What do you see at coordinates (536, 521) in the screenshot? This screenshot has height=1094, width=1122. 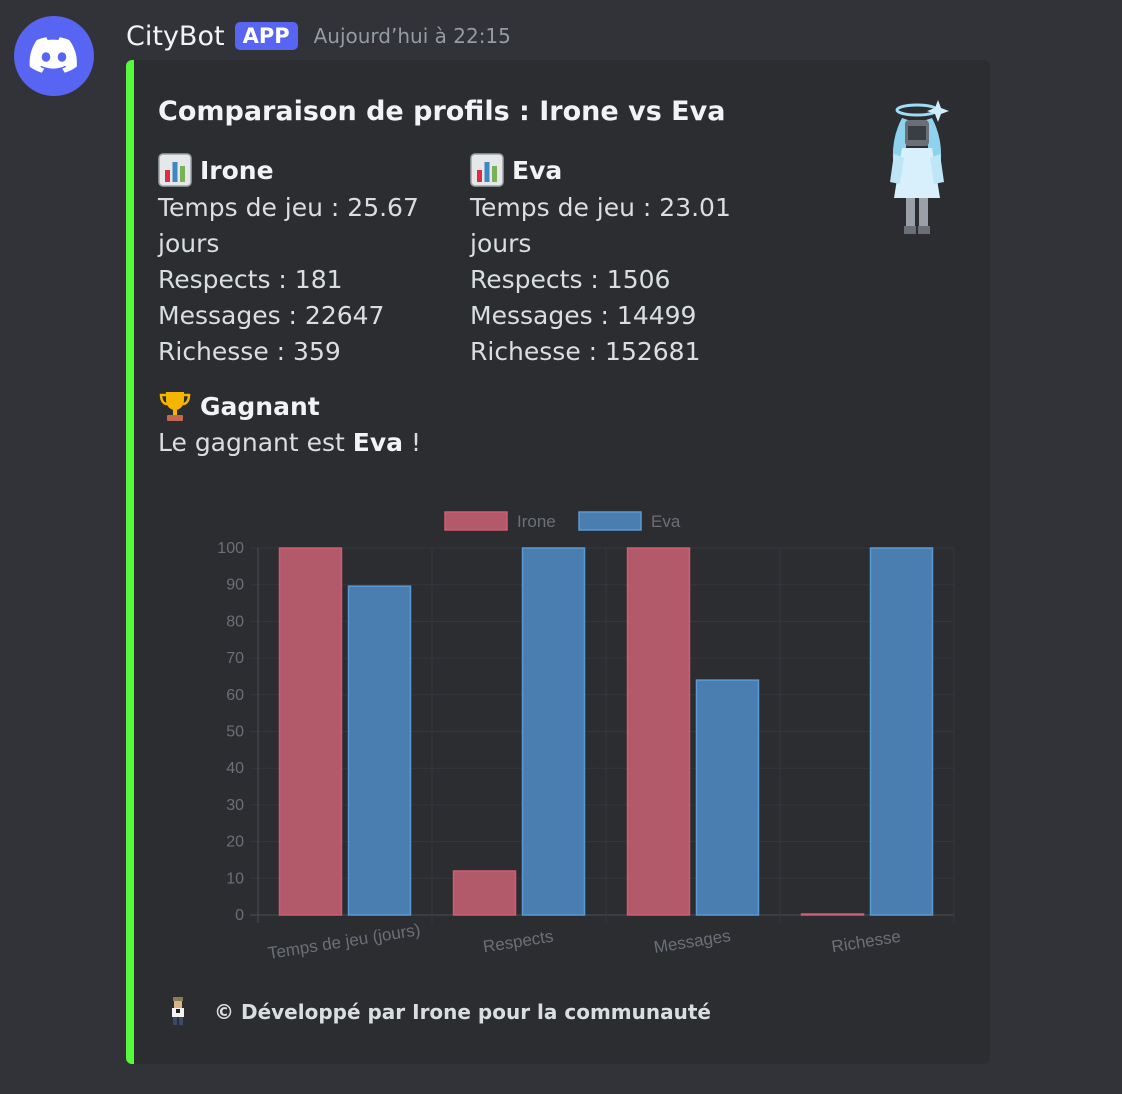 I see `legend-label: Irone` at bounding box center [536, 521].